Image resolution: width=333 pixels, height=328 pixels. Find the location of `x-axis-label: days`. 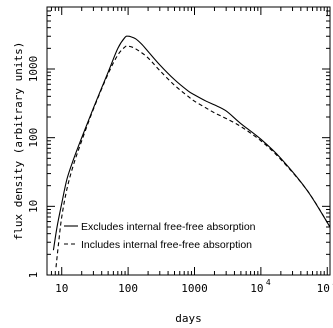

x-axis-label: days is located at coordinates (188, 318).